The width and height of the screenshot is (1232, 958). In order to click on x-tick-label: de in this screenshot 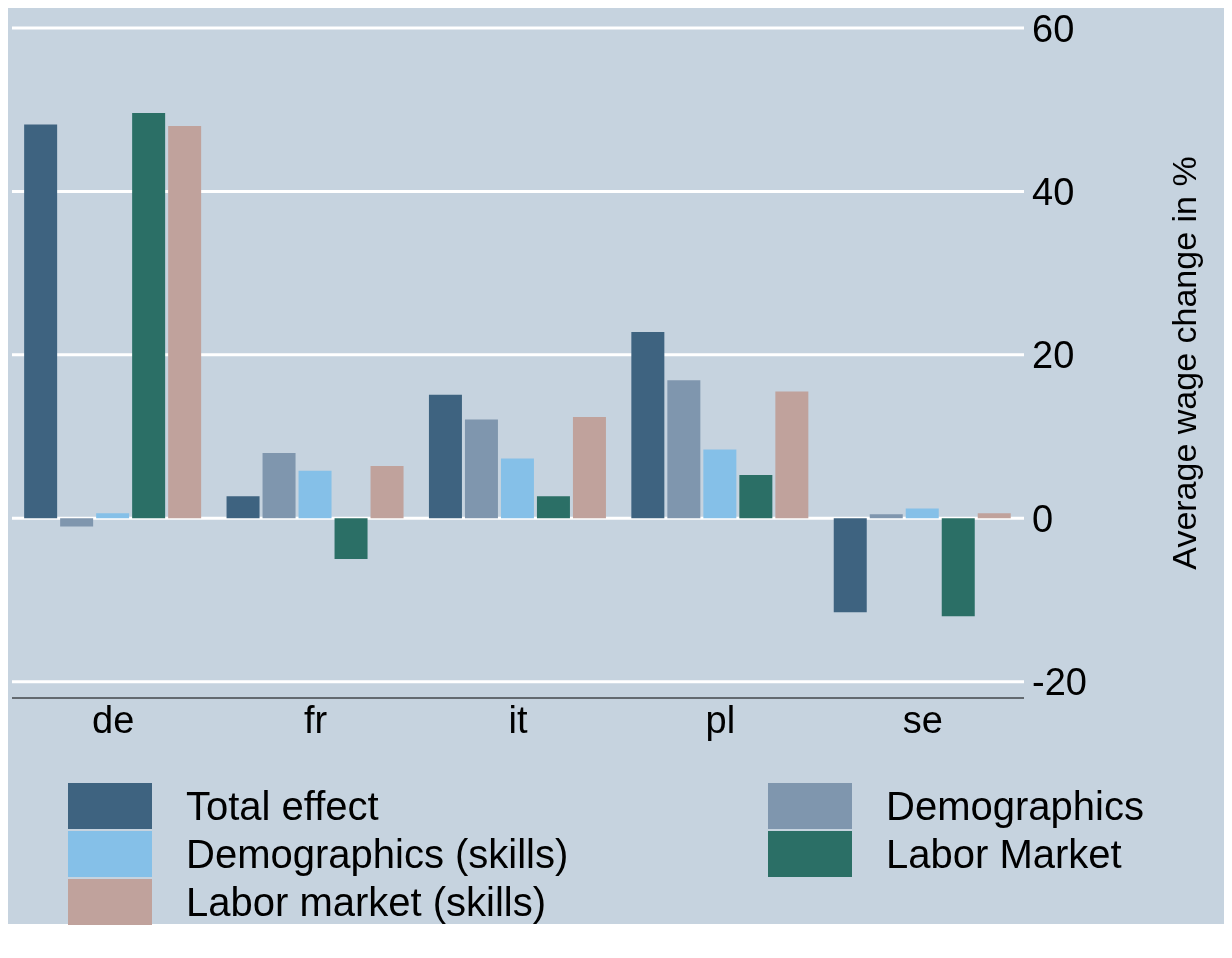, I will do `click(113, 719)`.